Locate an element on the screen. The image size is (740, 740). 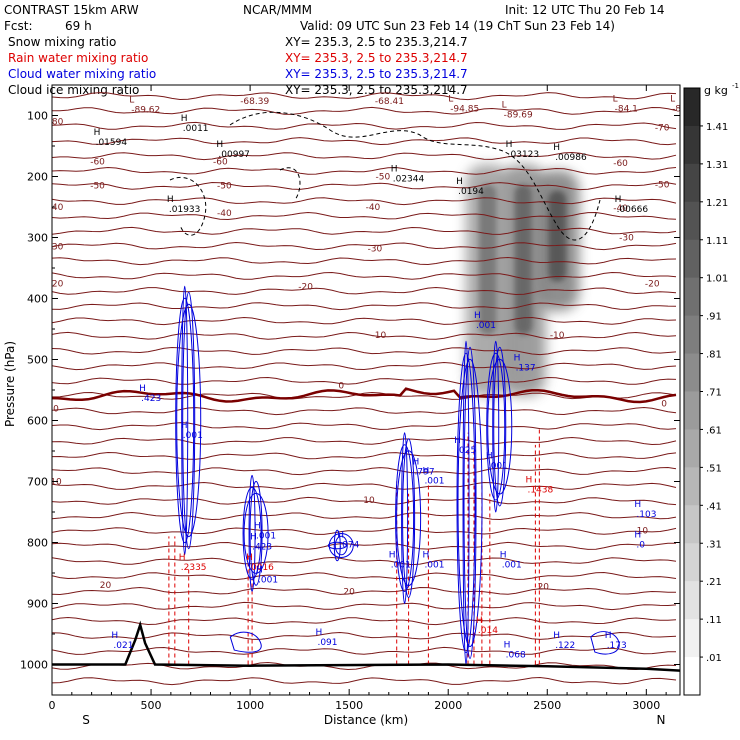
colorbar-label: .51 is located at coordinates (714, 468).